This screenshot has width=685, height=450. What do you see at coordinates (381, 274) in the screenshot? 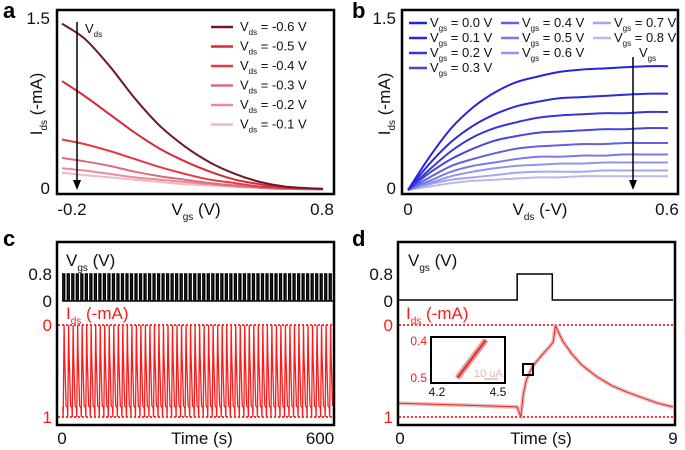
I see `panel-d-vgs-tick: 0.8` at bounding box center [381, 274].